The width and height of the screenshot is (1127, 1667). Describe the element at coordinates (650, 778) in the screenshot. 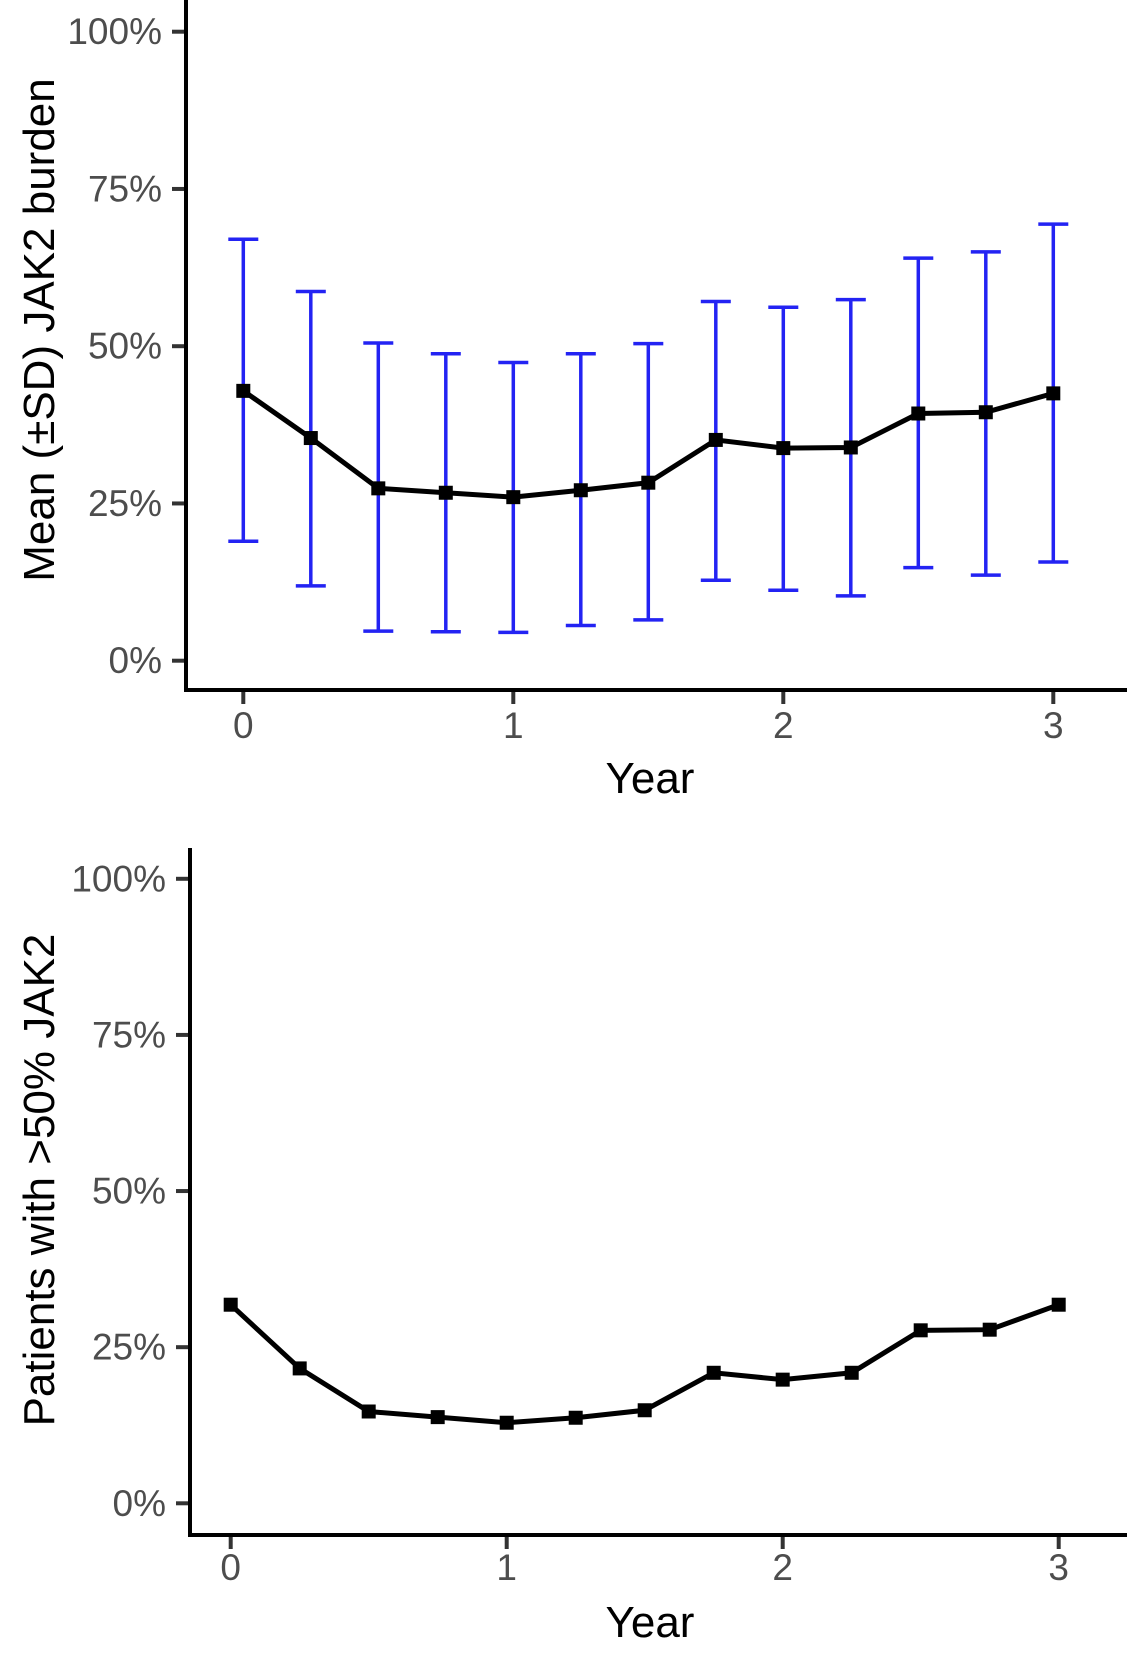

I see `top-chart-x-axis-title: Year` at that location.